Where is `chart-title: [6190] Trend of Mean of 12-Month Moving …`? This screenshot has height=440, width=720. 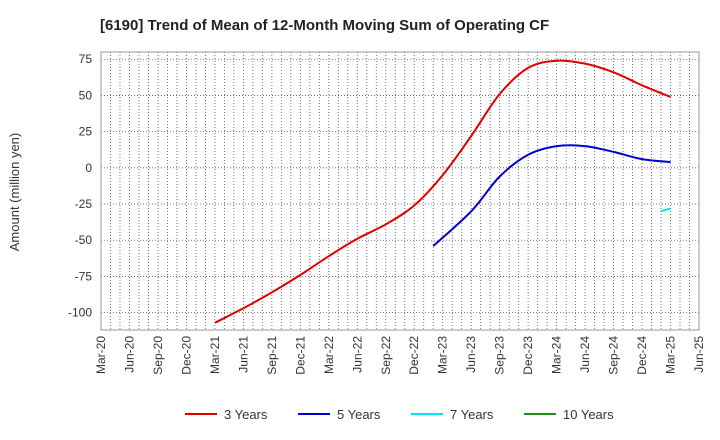 chart-title: [6190] Trend of Mean of 12-Month Moving … is located at coordinates (324, 25).